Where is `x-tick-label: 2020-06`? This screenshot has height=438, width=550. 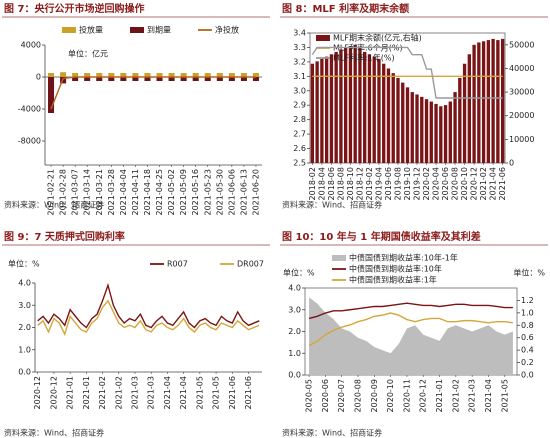
x-tick-label: 2020-06 is located at coordinates (325, 395).